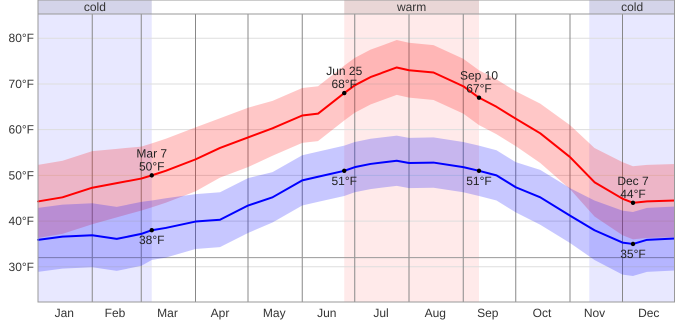 The height and width of the screenshot is (321, 675). Describe the element at coordinates (21, 267) in the screenshot. I see `y-tick-label: 30°F` at that location.